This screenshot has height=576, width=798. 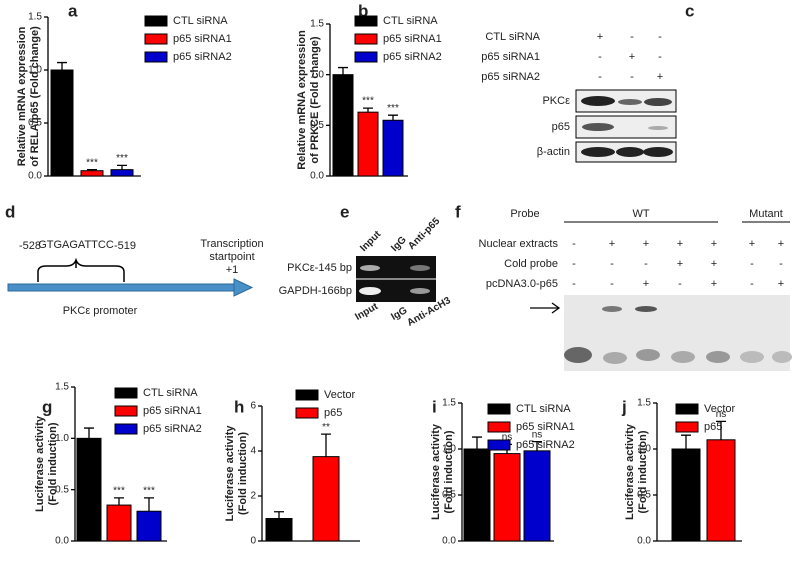 I want to click on row-label: PKCε-145 bp, so click(x=319, y=268).